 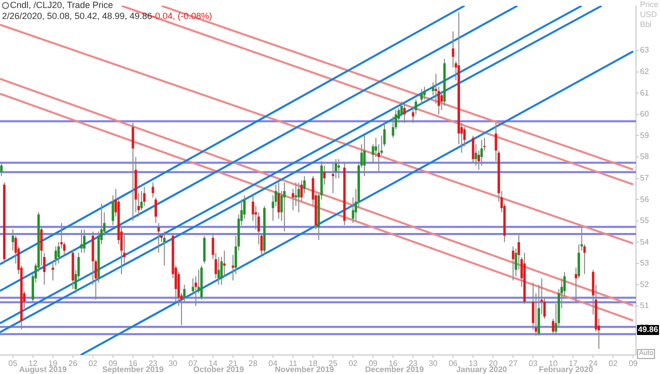 What do you see at coordinates (645, 241) in the screenshot?
I see `y-tick-label: 54` at bounding box center [645, 241].